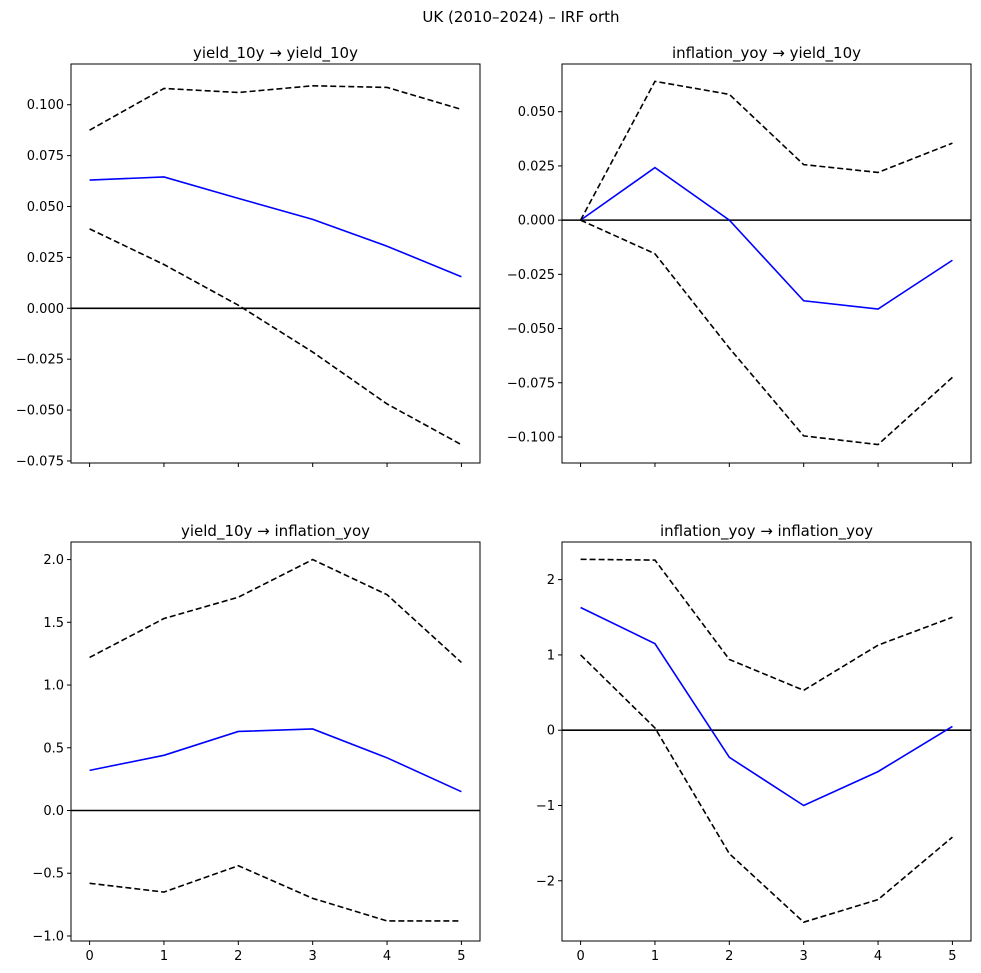  Describe the element at coordinates (53, 560) in the screenshot. I see `y-tick-label: 2.0` at that location.